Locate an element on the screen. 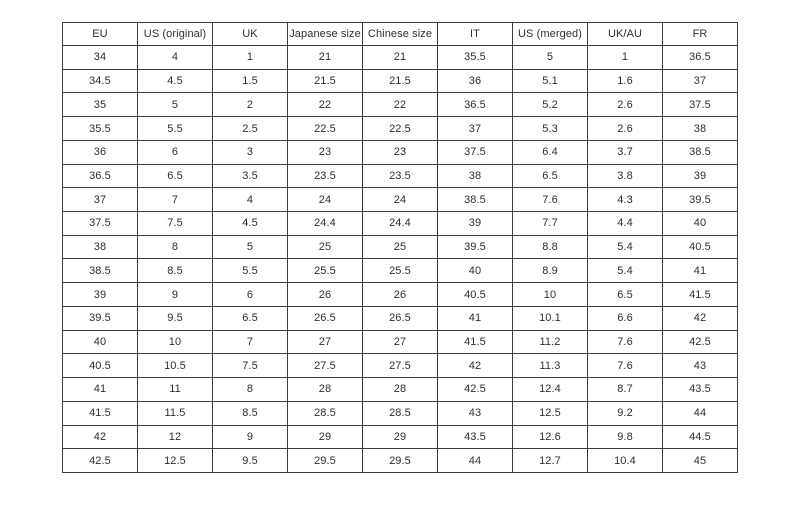 This screenshot has width=793, height=505. table-cell: 3.8 is located at coordinates (625, 176).